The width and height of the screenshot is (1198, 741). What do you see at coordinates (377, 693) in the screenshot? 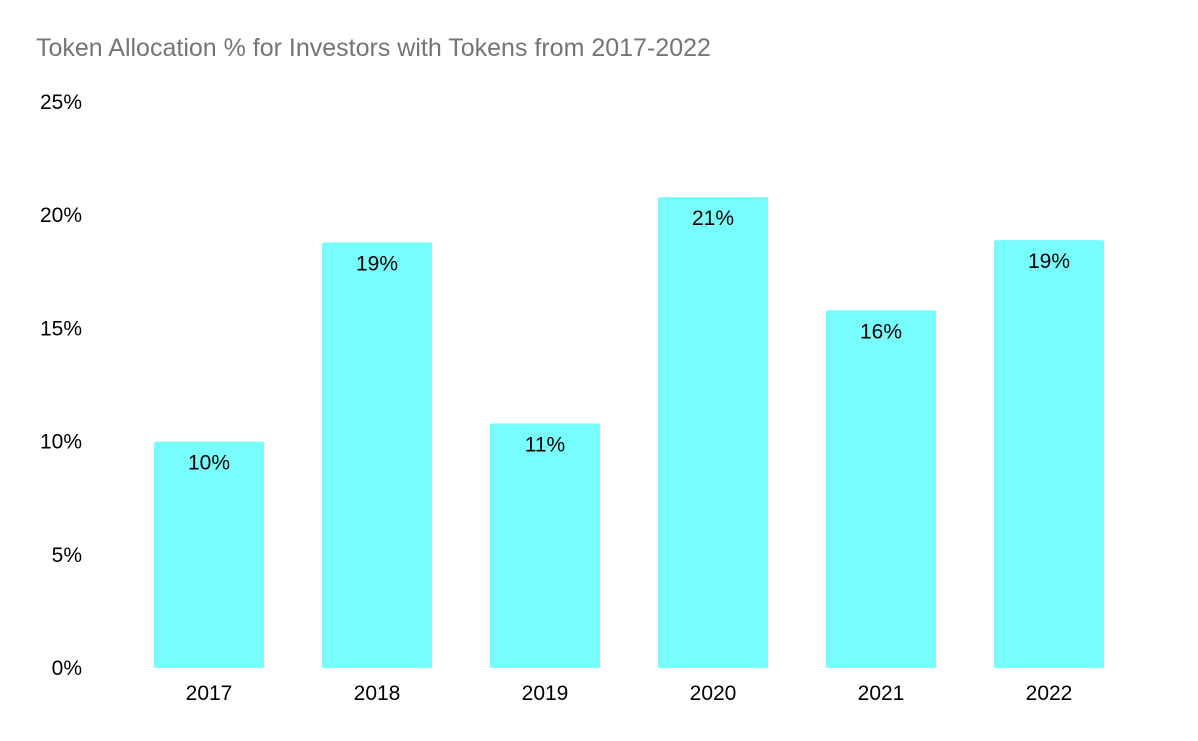
I see `x-tick-label: 2018` at bounding box center [377, 693].